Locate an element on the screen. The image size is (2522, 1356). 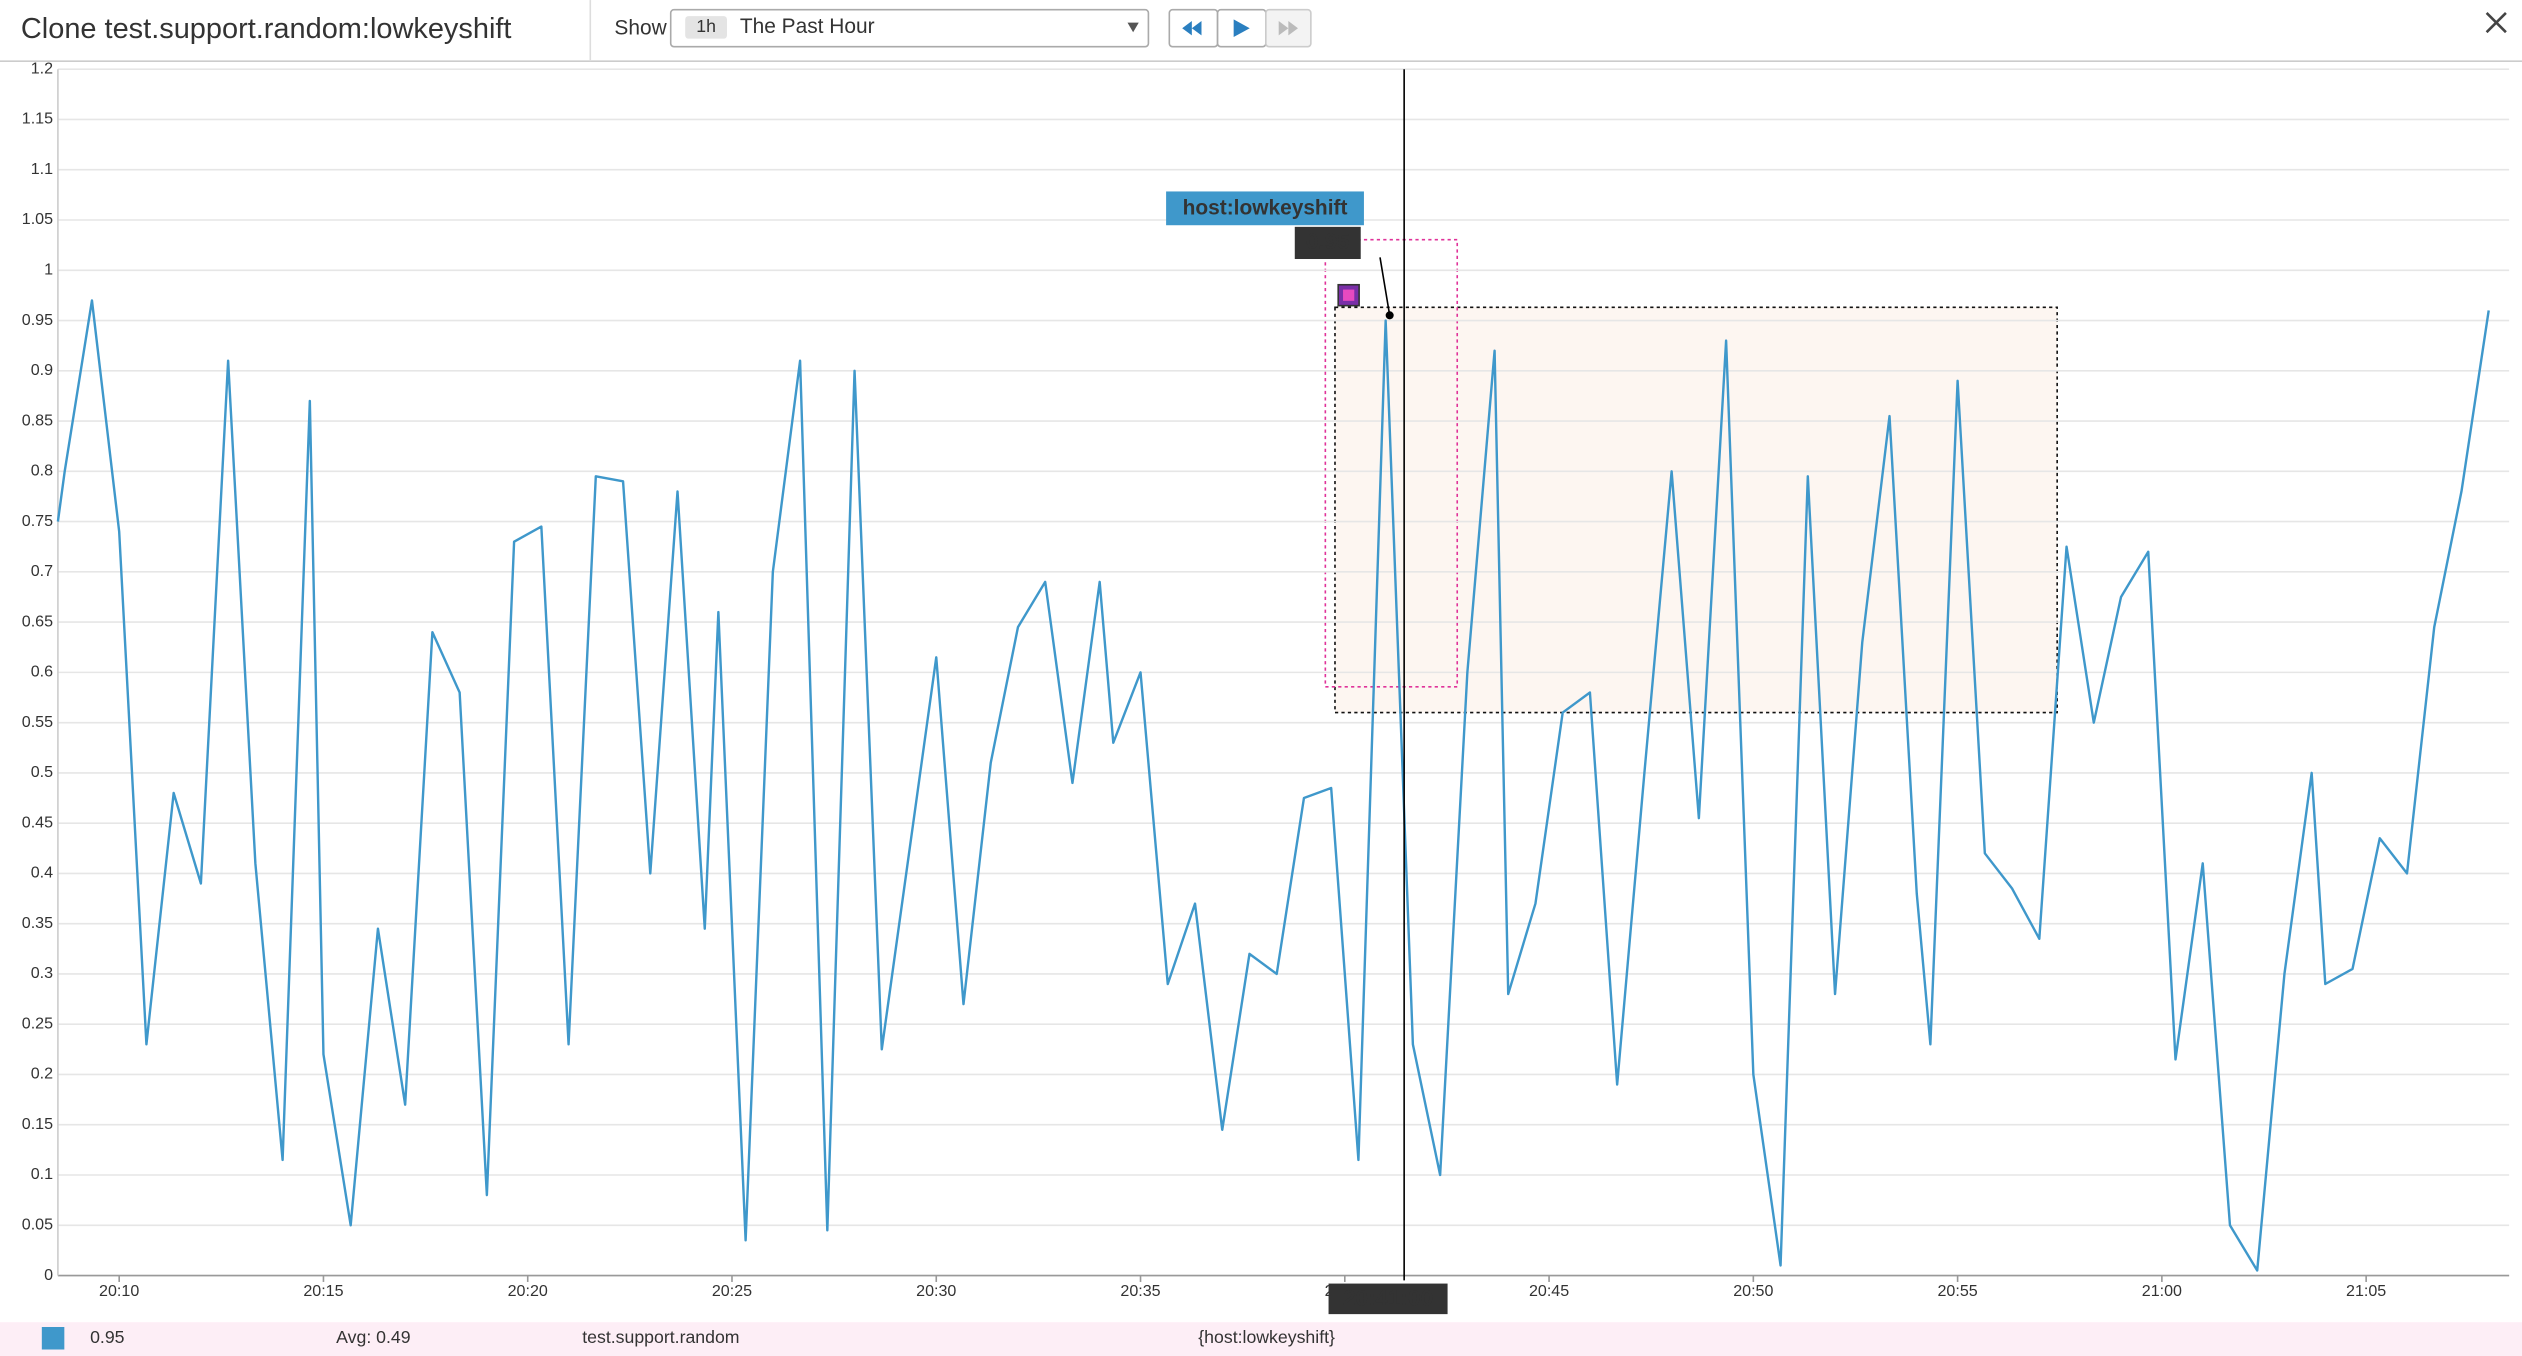
hover-dot is located at coordinates (1389, 315).